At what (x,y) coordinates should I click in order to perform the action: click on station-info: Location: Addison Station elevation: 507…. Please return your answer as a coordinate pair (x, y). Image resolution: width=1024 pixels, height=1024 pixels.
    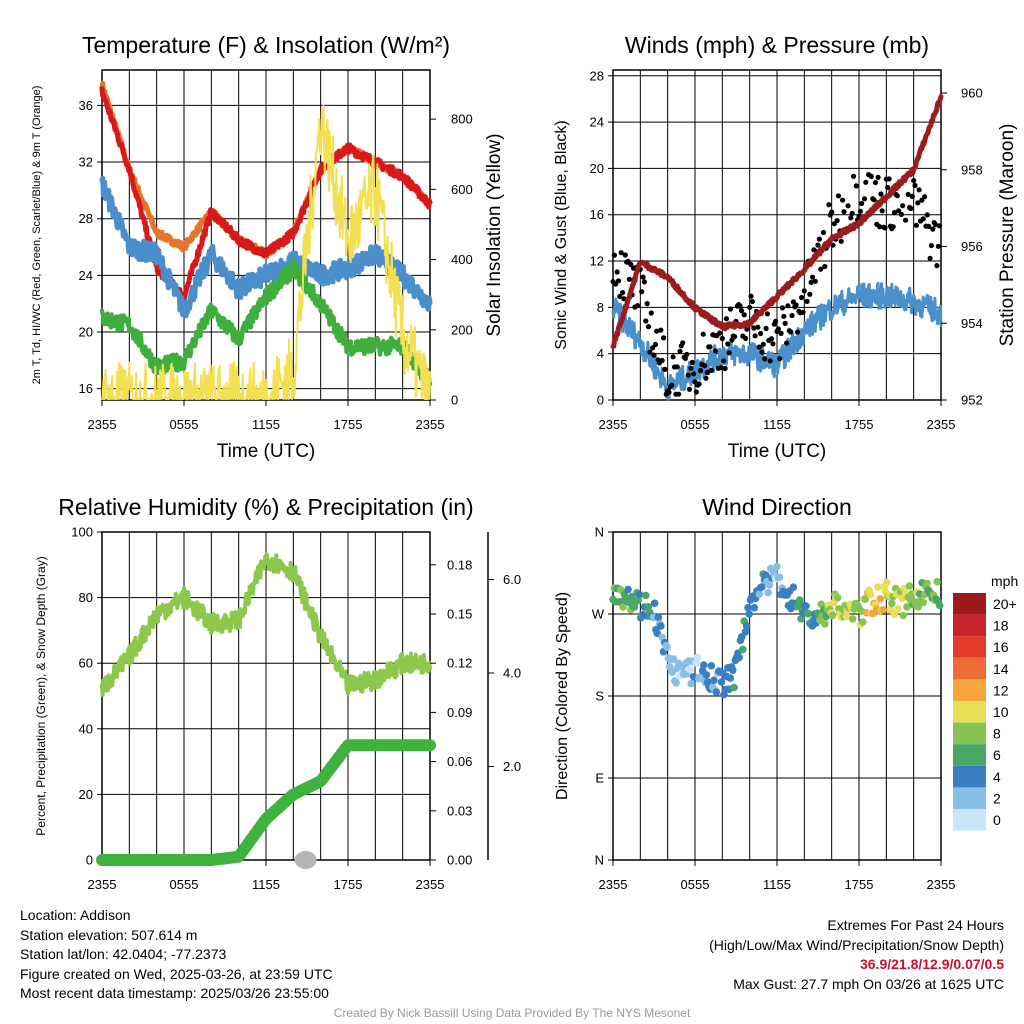
    Looking at the image, I should click on (176, 955).